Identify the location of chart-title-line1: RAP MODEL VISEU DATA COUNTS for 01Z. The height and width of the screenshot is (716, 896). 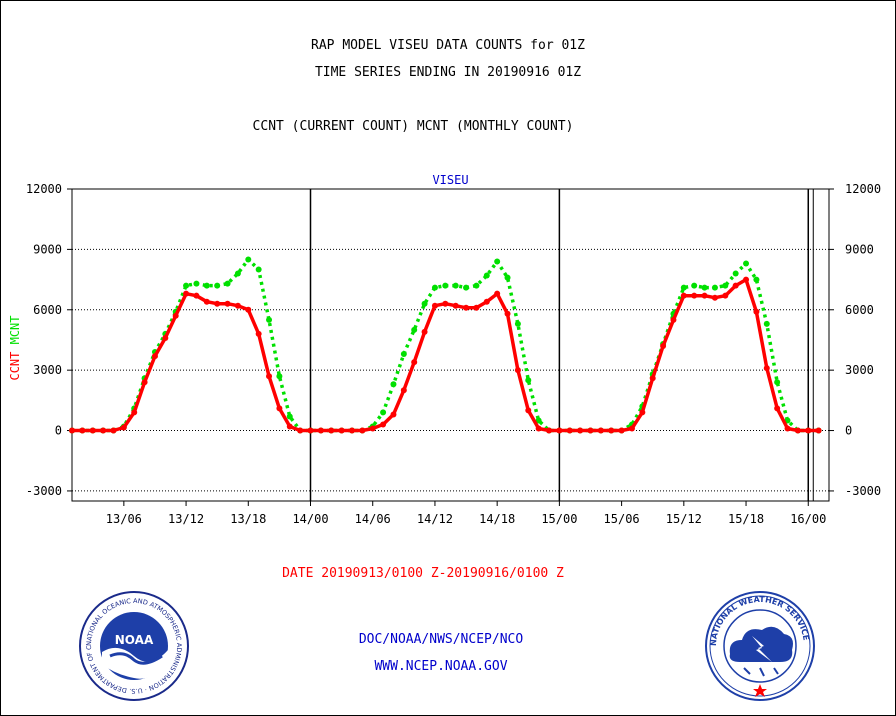
(448, 45).